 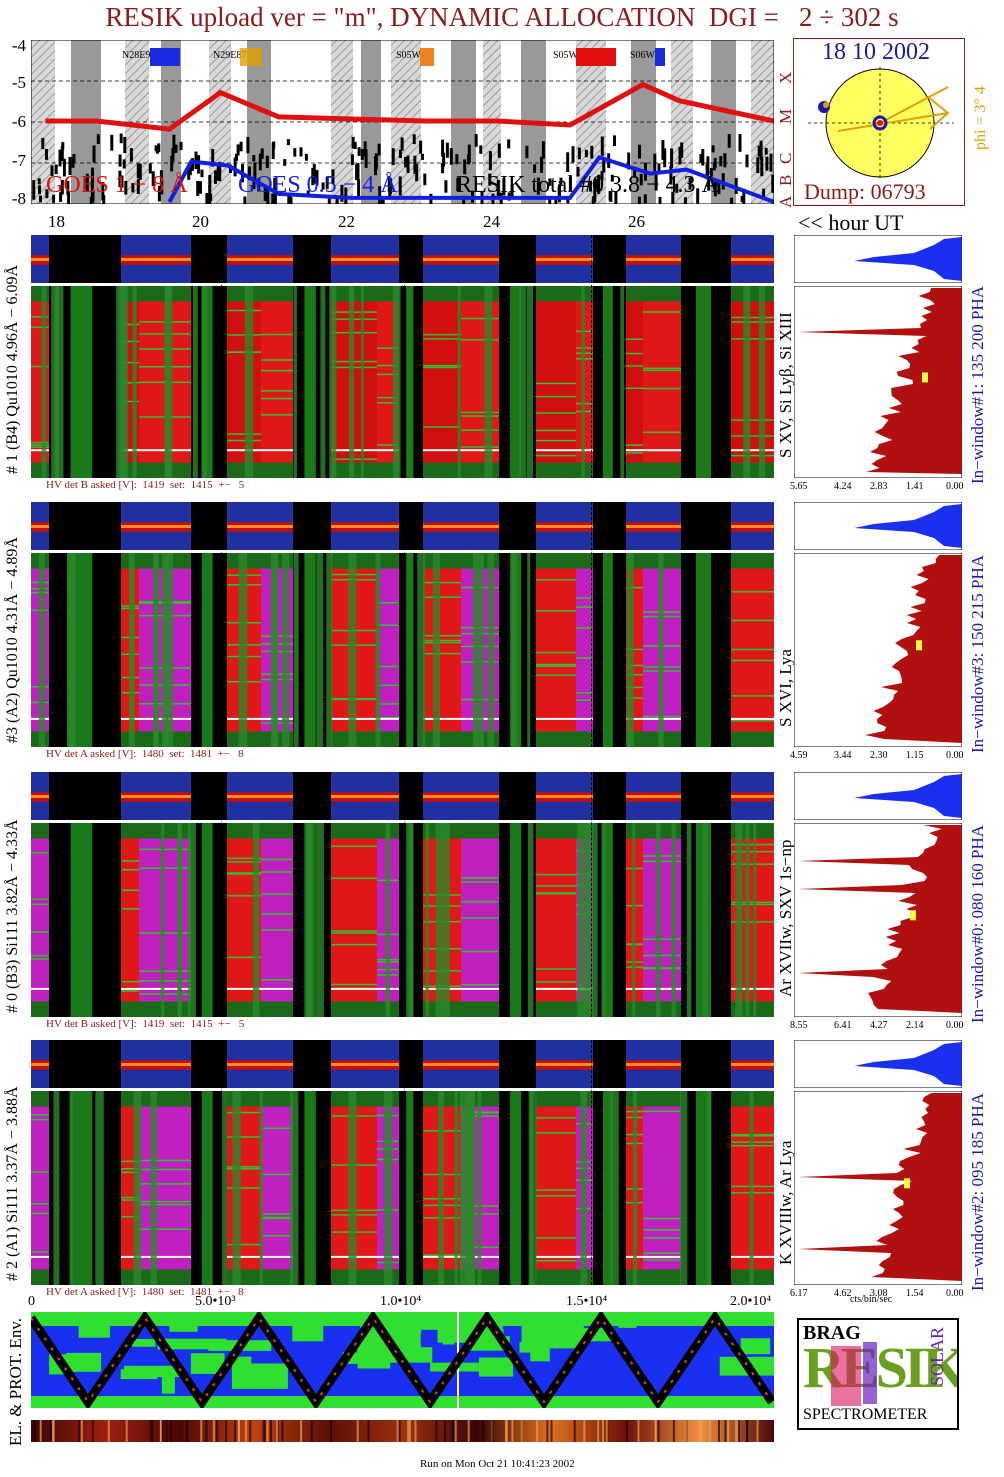 What do you see at coordinates (865, 191) in the screenshot?
I see `dump-label: Dump: 06793` at bounding box center [865, 191].